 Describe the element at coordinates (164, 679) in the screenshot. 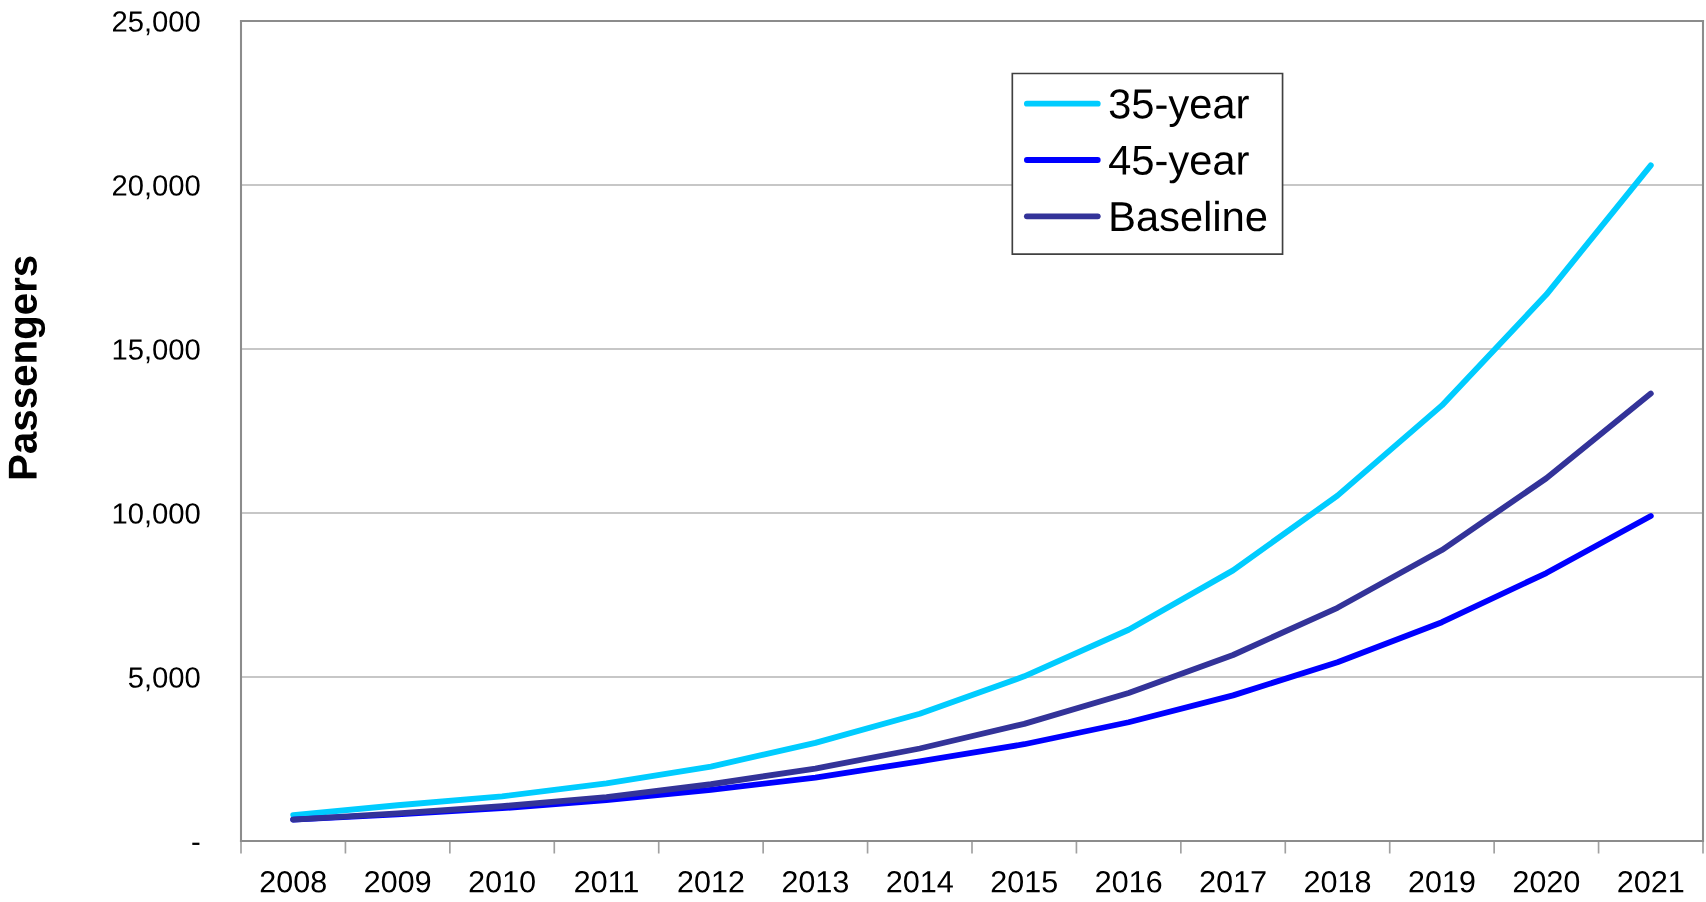

I see `y-tick-label: 5,000` at that location.